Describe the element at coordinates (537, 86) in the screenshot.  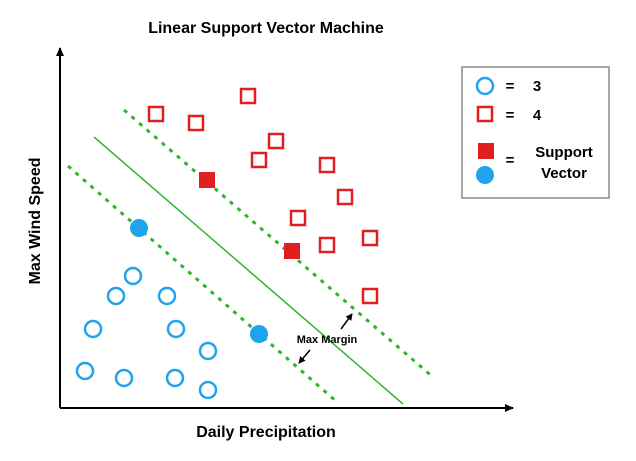
I see `legend-label-3: 3` at that location.